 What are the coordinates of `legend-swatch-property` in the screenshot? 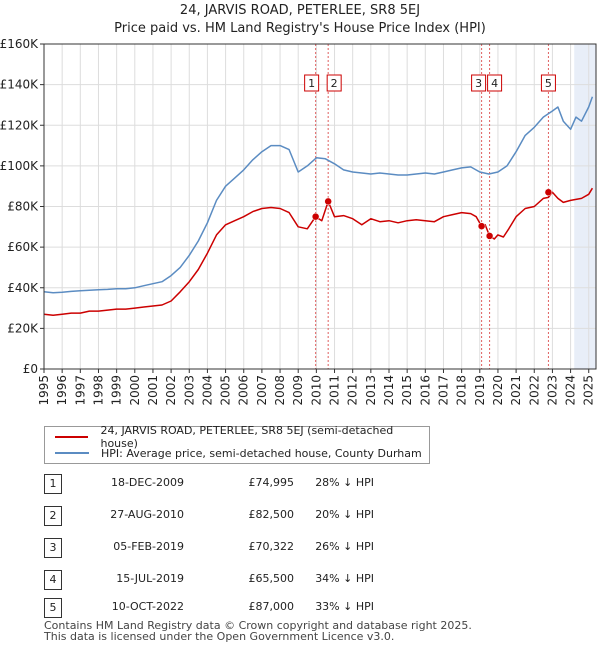 It's located at (72, 437).